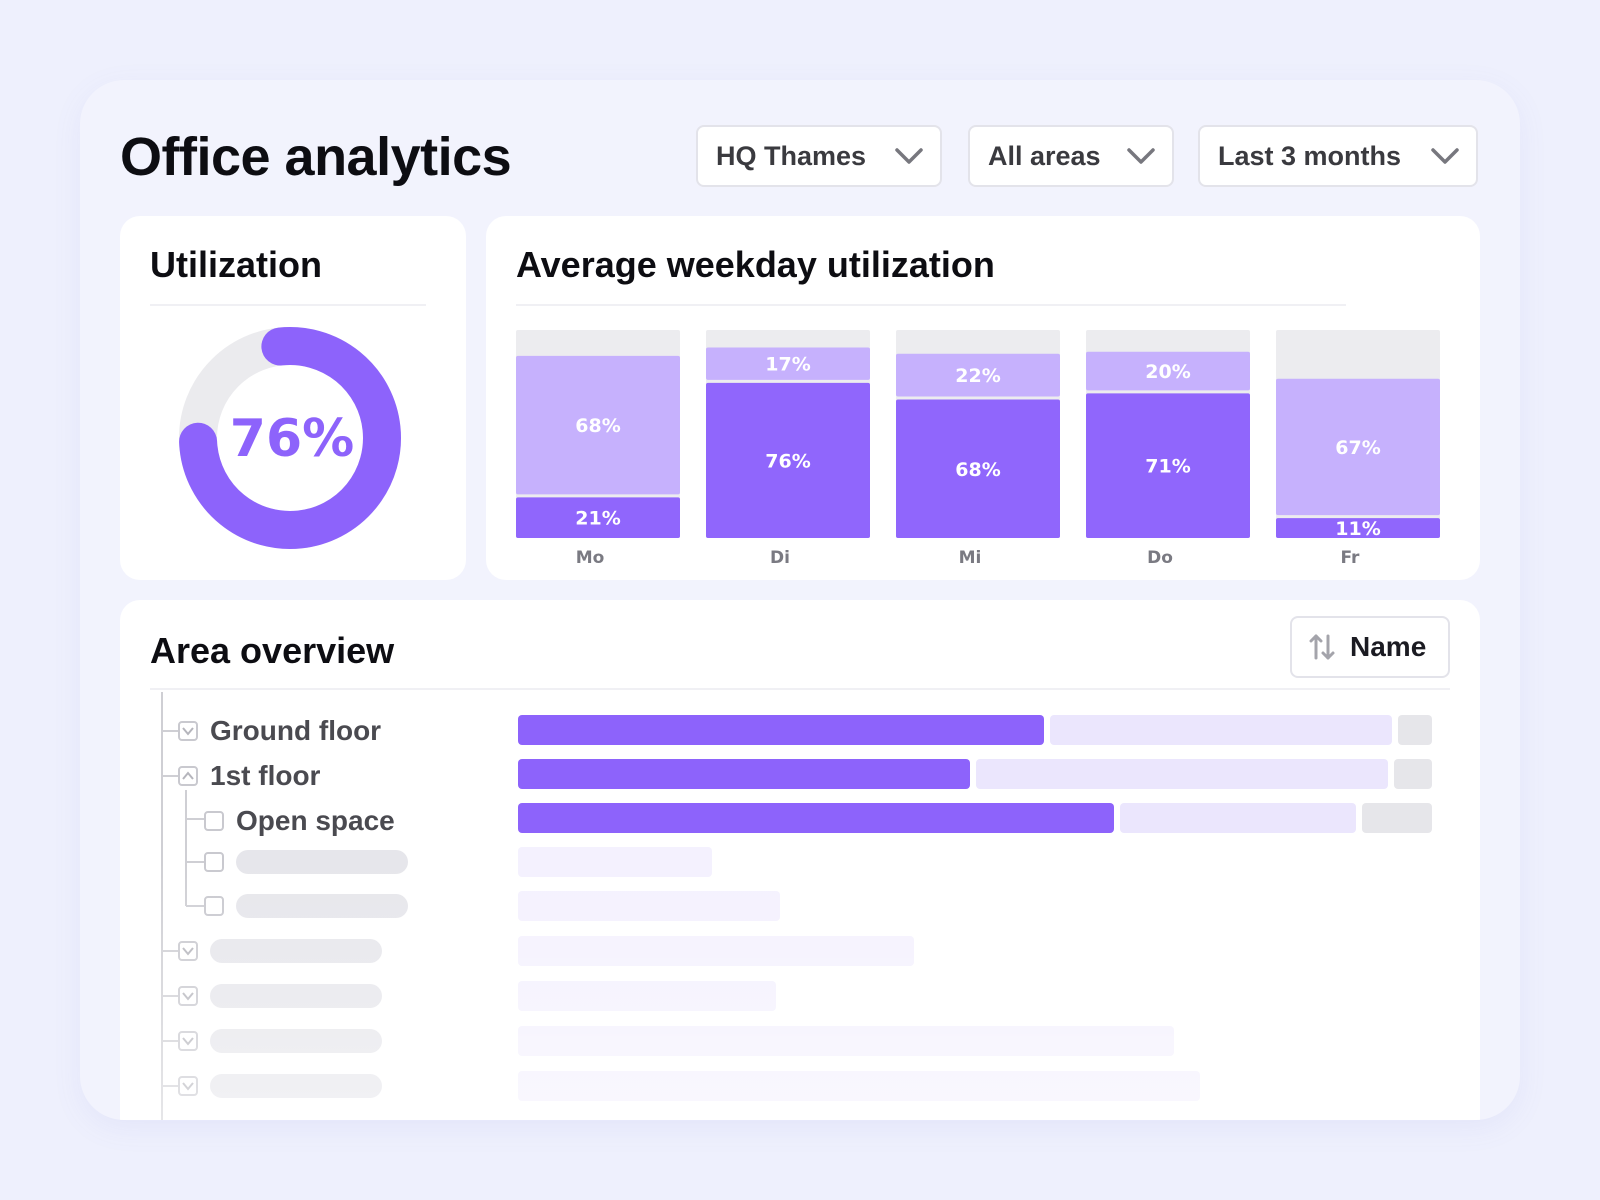 This screenshot has width=1600, height=1200. I want to click on sort-by-name-button: Name, so click(1370, 647).